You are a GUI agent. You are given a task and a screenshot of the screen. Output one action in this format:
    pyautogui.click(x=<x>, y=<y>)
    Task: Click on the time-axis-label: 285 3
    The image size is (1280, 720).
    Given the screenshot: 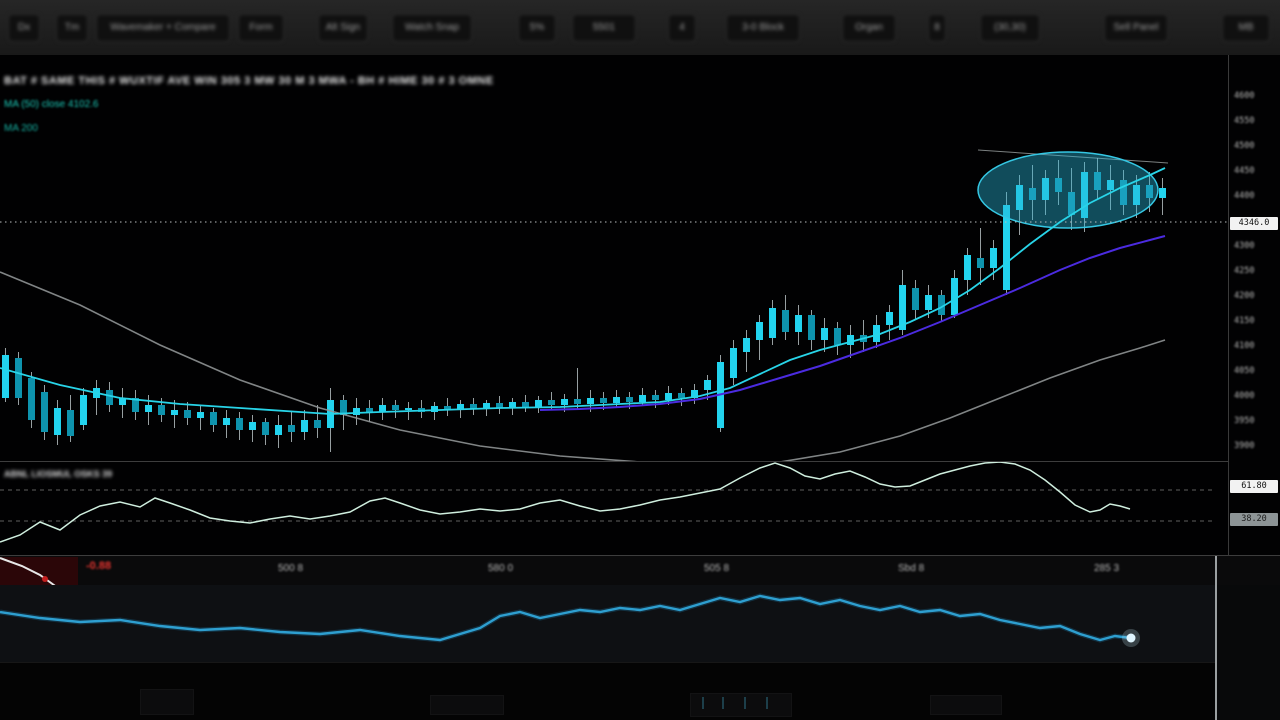 What is the action you would take?
    pyautogui.click(x=1107, y=568)
    